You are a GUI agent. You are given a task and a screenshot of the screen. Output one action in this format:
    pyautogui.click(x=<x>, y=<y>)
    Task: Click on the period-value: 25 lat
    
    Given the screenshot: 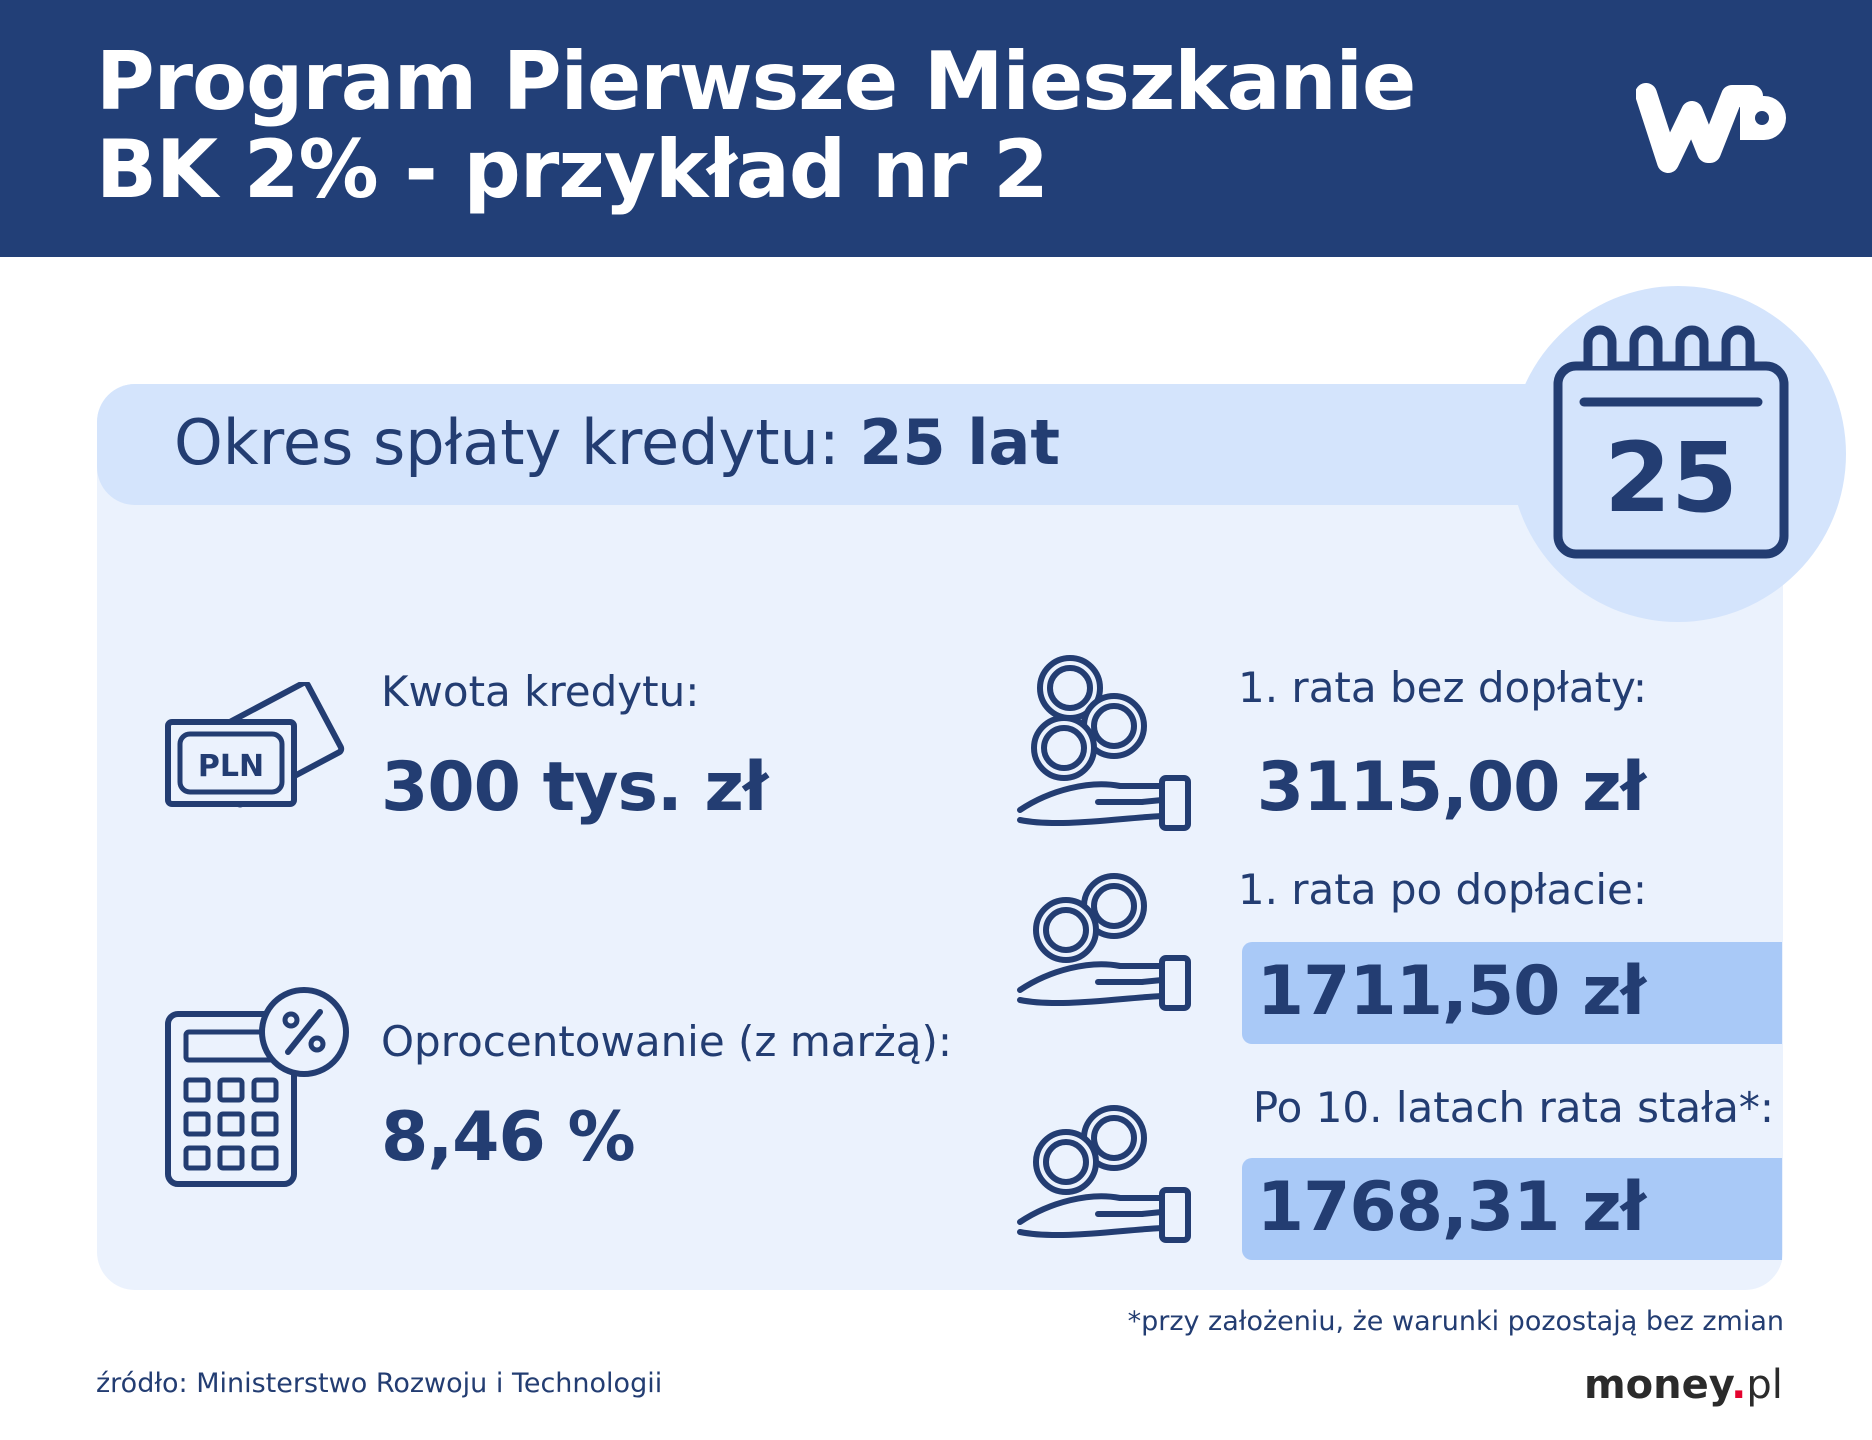 What is the action you would take?
    pyautogui.click(x=959, y=442)
    